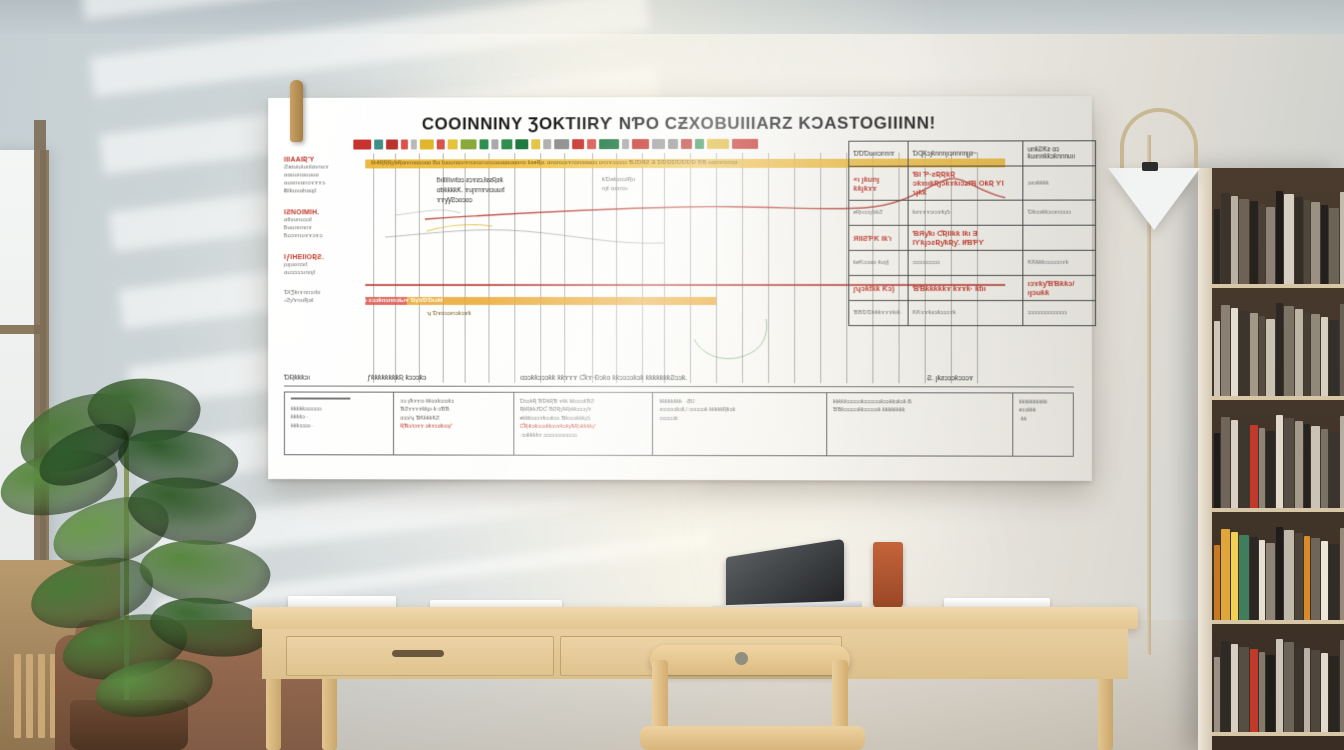  I want to click on row-group-2-line-0: ȷuȷuonɔıƭ, so click(295, 265).